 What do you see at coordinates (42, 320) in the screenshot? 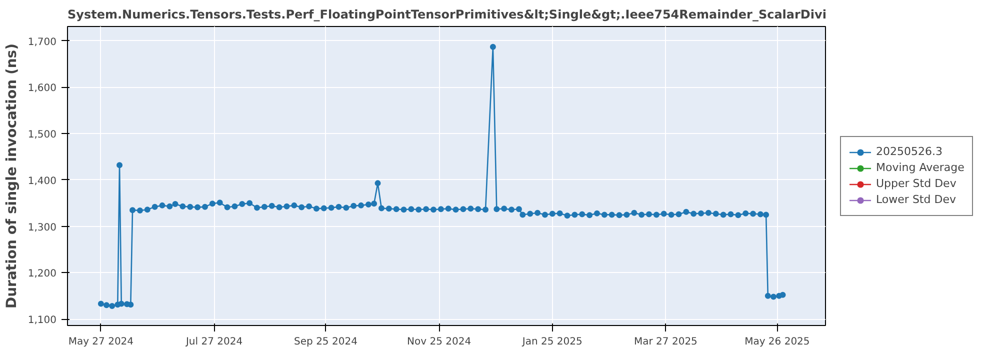
I see `y-tick-label: 1,100` at bounding box center [42, 320].